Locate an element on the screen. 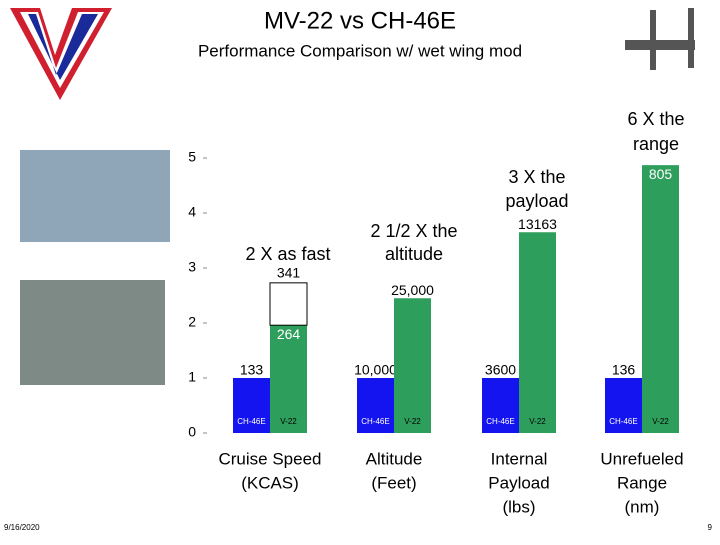  category-label: (lbs) is located at coordinates (518, 506).